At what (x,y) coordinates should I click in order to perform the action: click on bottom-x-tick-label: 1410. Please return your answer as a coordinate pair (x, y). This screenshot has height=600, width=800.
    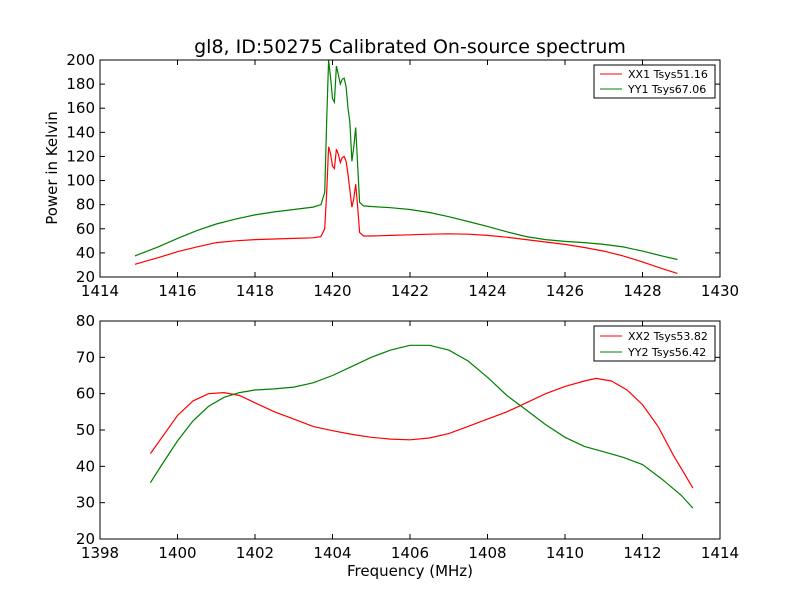
    Looking at the image, I should click on (565, 553).